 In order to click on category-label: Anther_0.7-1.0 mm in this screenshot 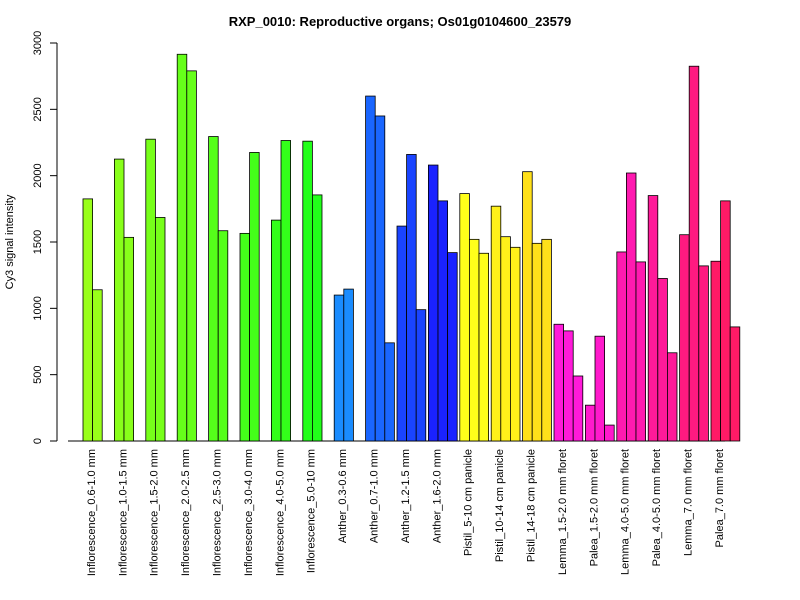, I will do `click(375, 496)`.